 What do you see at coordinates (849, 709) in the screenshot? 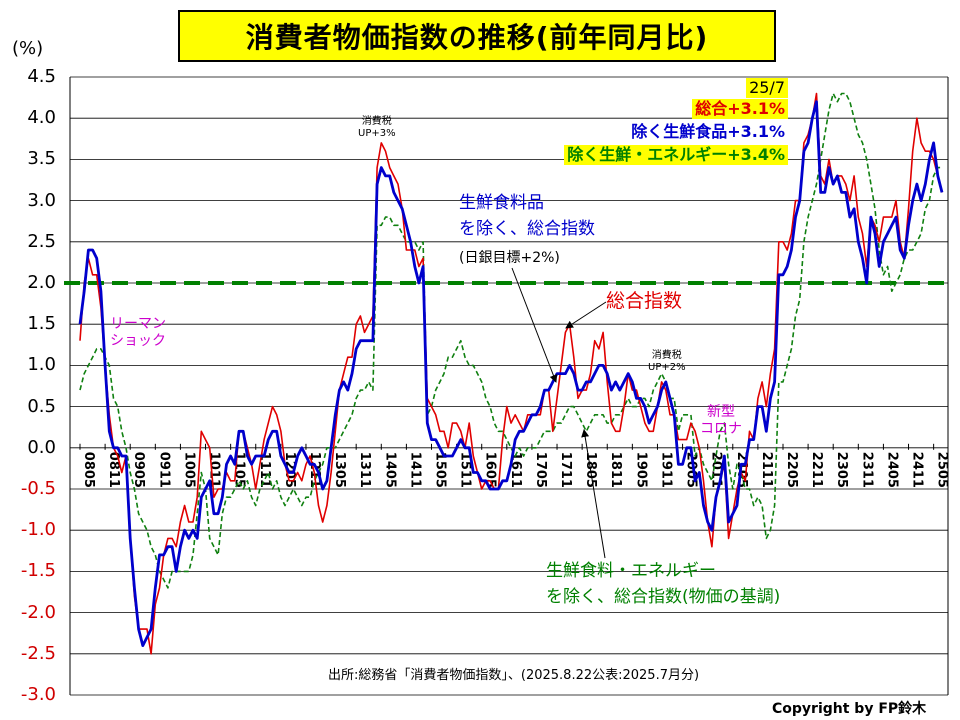
I see `copyright: Copyright by FP鈴木` at bounding box center [849, 709].